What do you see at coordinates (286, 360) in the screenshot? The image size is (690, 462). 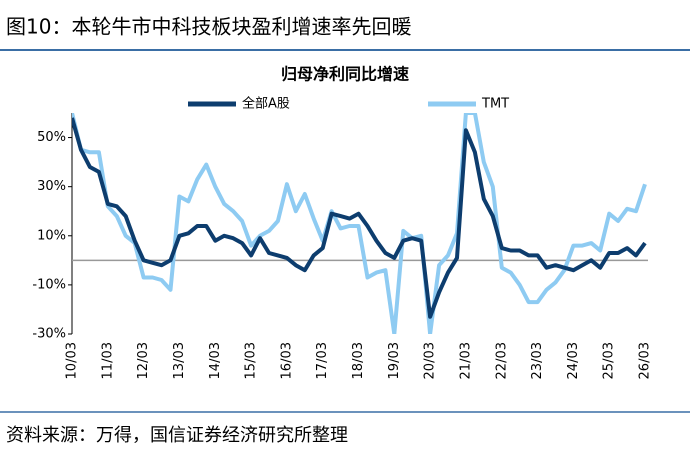 I see `x-tick-label: 16/03` at bounding box center [286, 360].